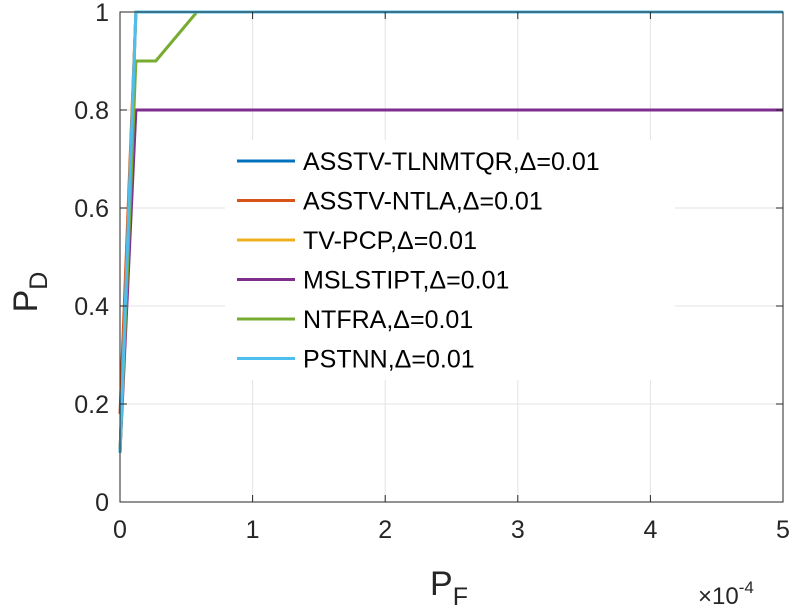 The height and width of the screenshot is (615, 794). What do you see at coordinates (91, 209) in the screenshot?
I see `y-tick-label: 0.6` at bounding box center [91, 209].